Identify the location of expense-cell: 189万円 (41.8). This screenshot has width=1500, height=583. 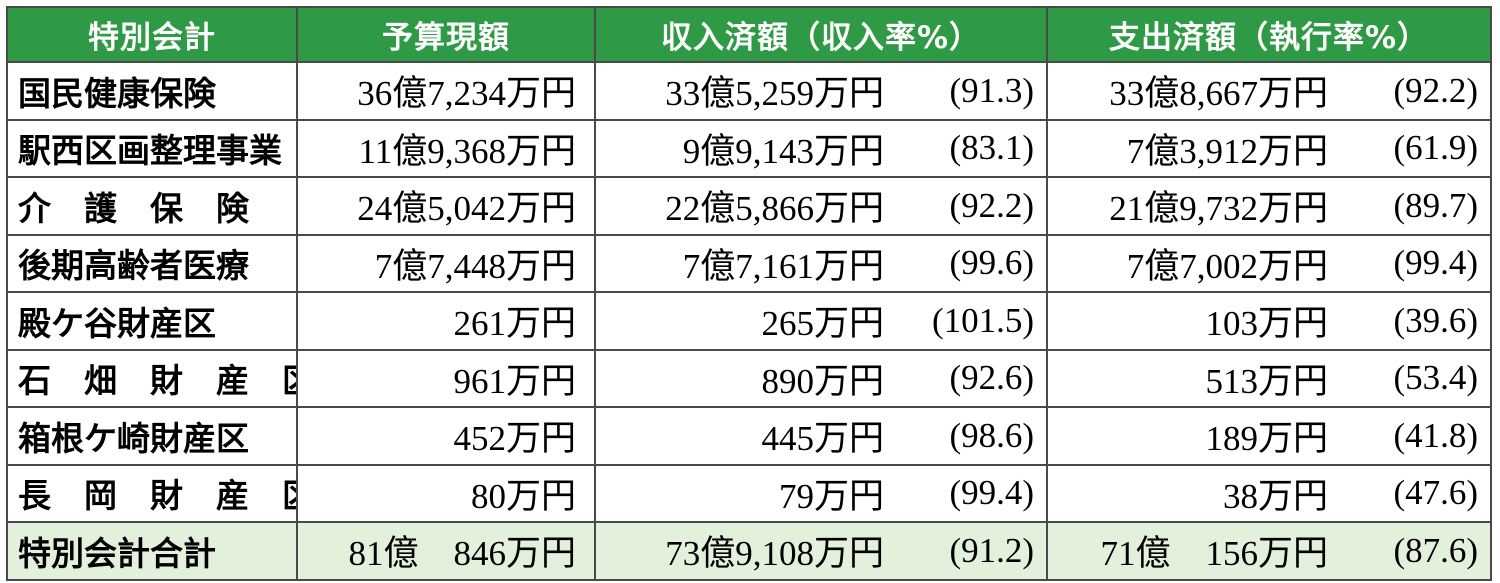
(1269, 436).